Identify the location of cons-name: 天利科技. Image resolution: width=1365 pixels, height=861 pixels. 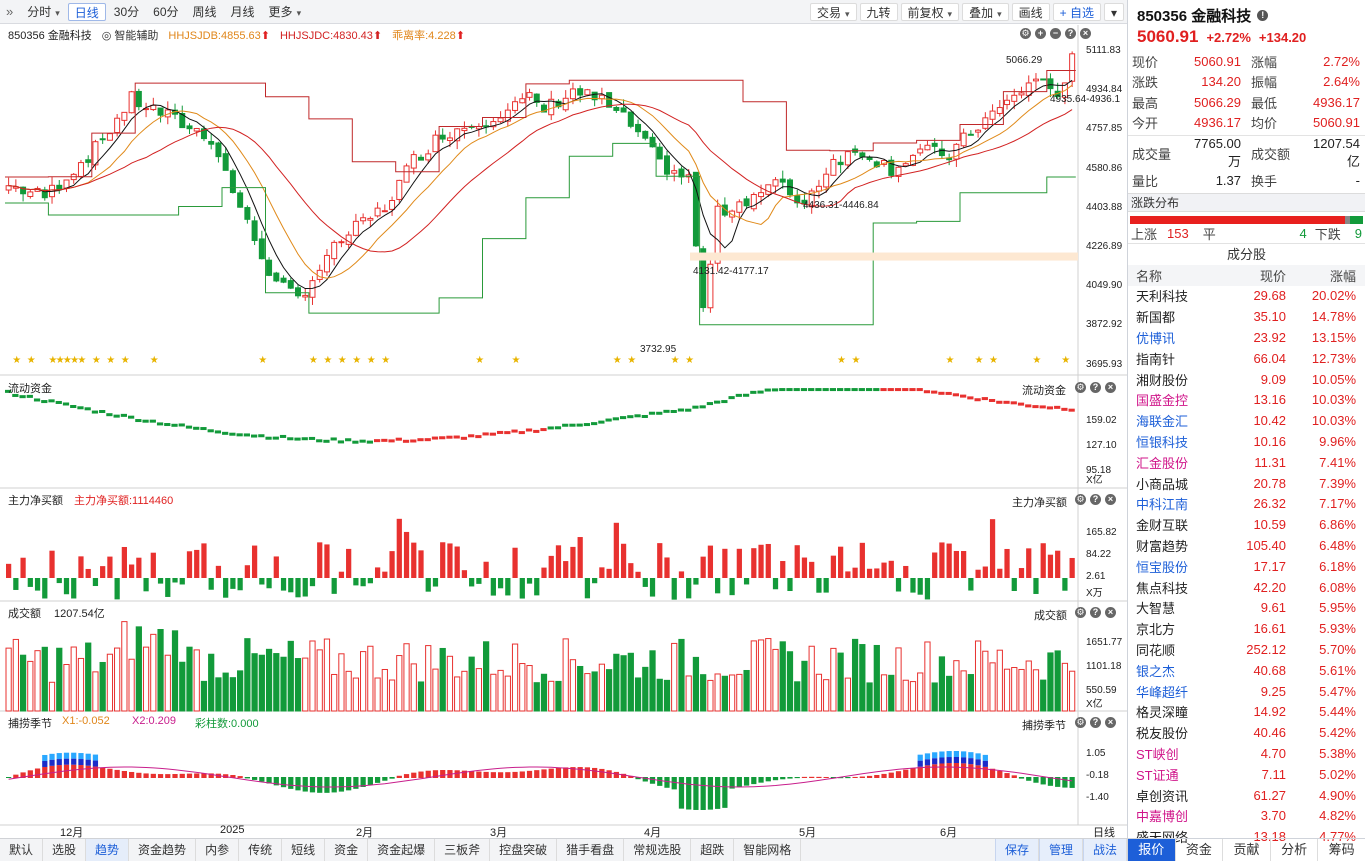
(1162, 297).